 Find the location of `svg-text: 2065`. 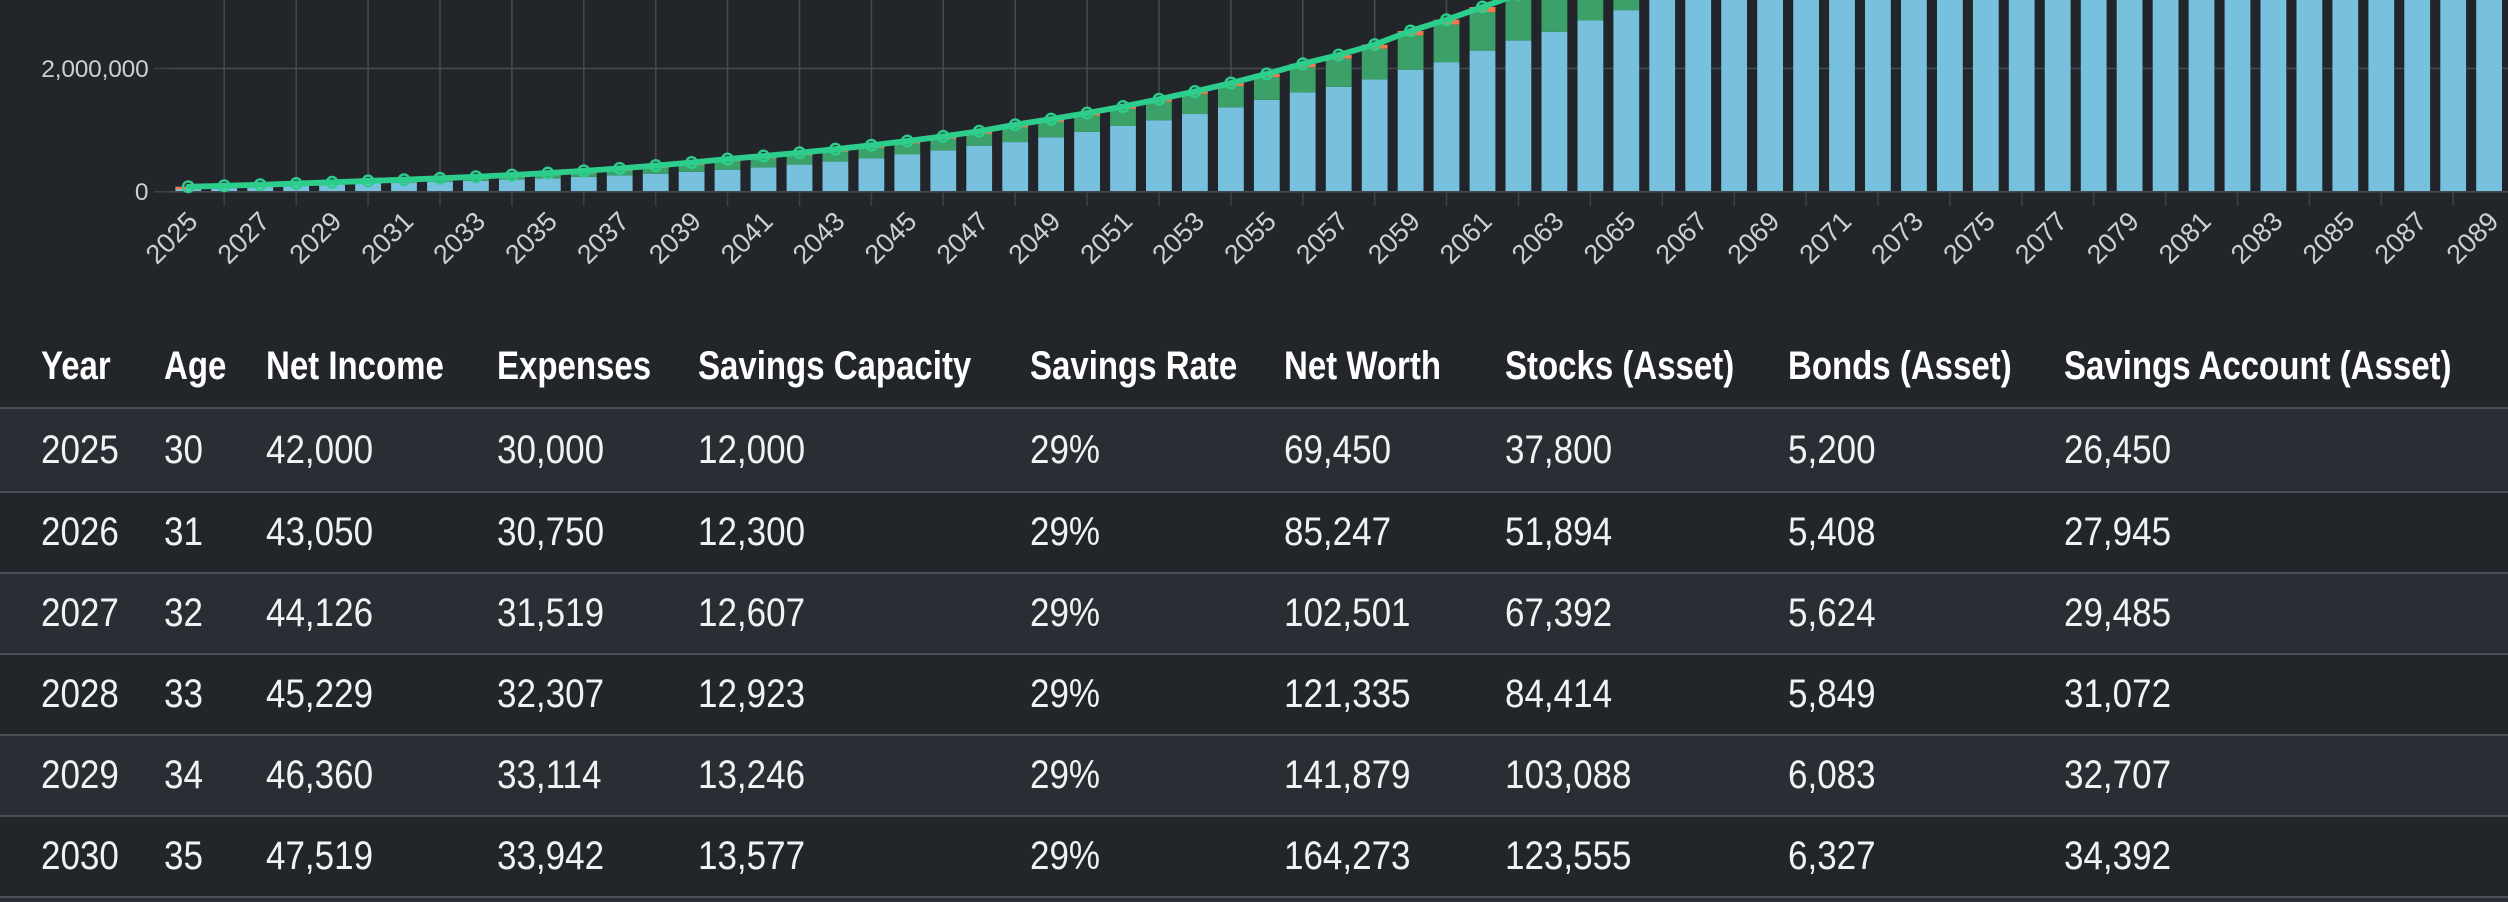

svg-text: 2065 is located at coordinates (1610, 238).